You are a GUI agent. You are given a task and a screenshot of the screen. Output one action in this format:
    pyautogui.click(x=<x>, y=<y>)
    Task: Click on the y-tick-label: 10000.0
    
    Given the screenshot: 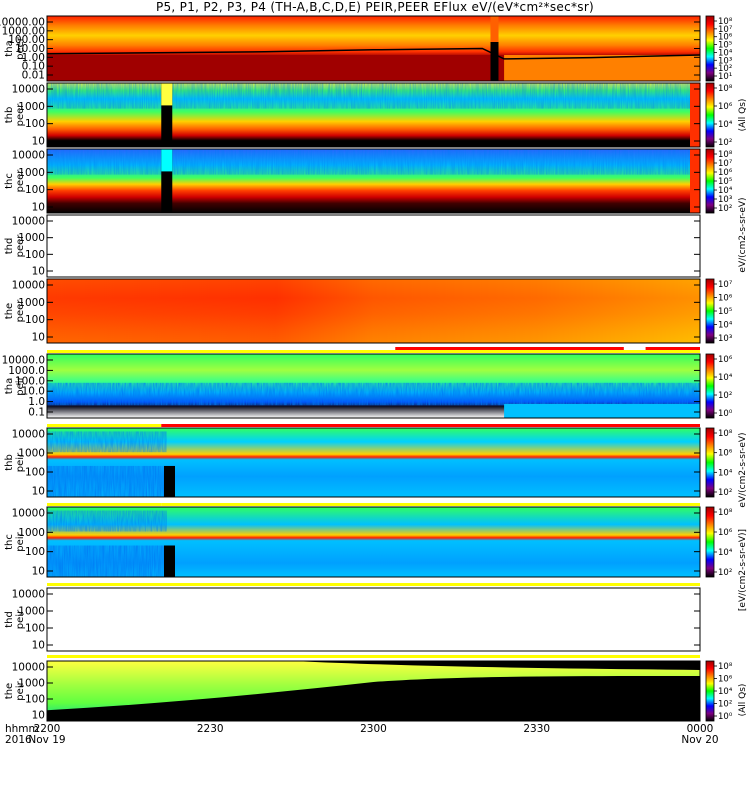 What is the action you would take?
    pyautogui.click(x=23, y=361)
    